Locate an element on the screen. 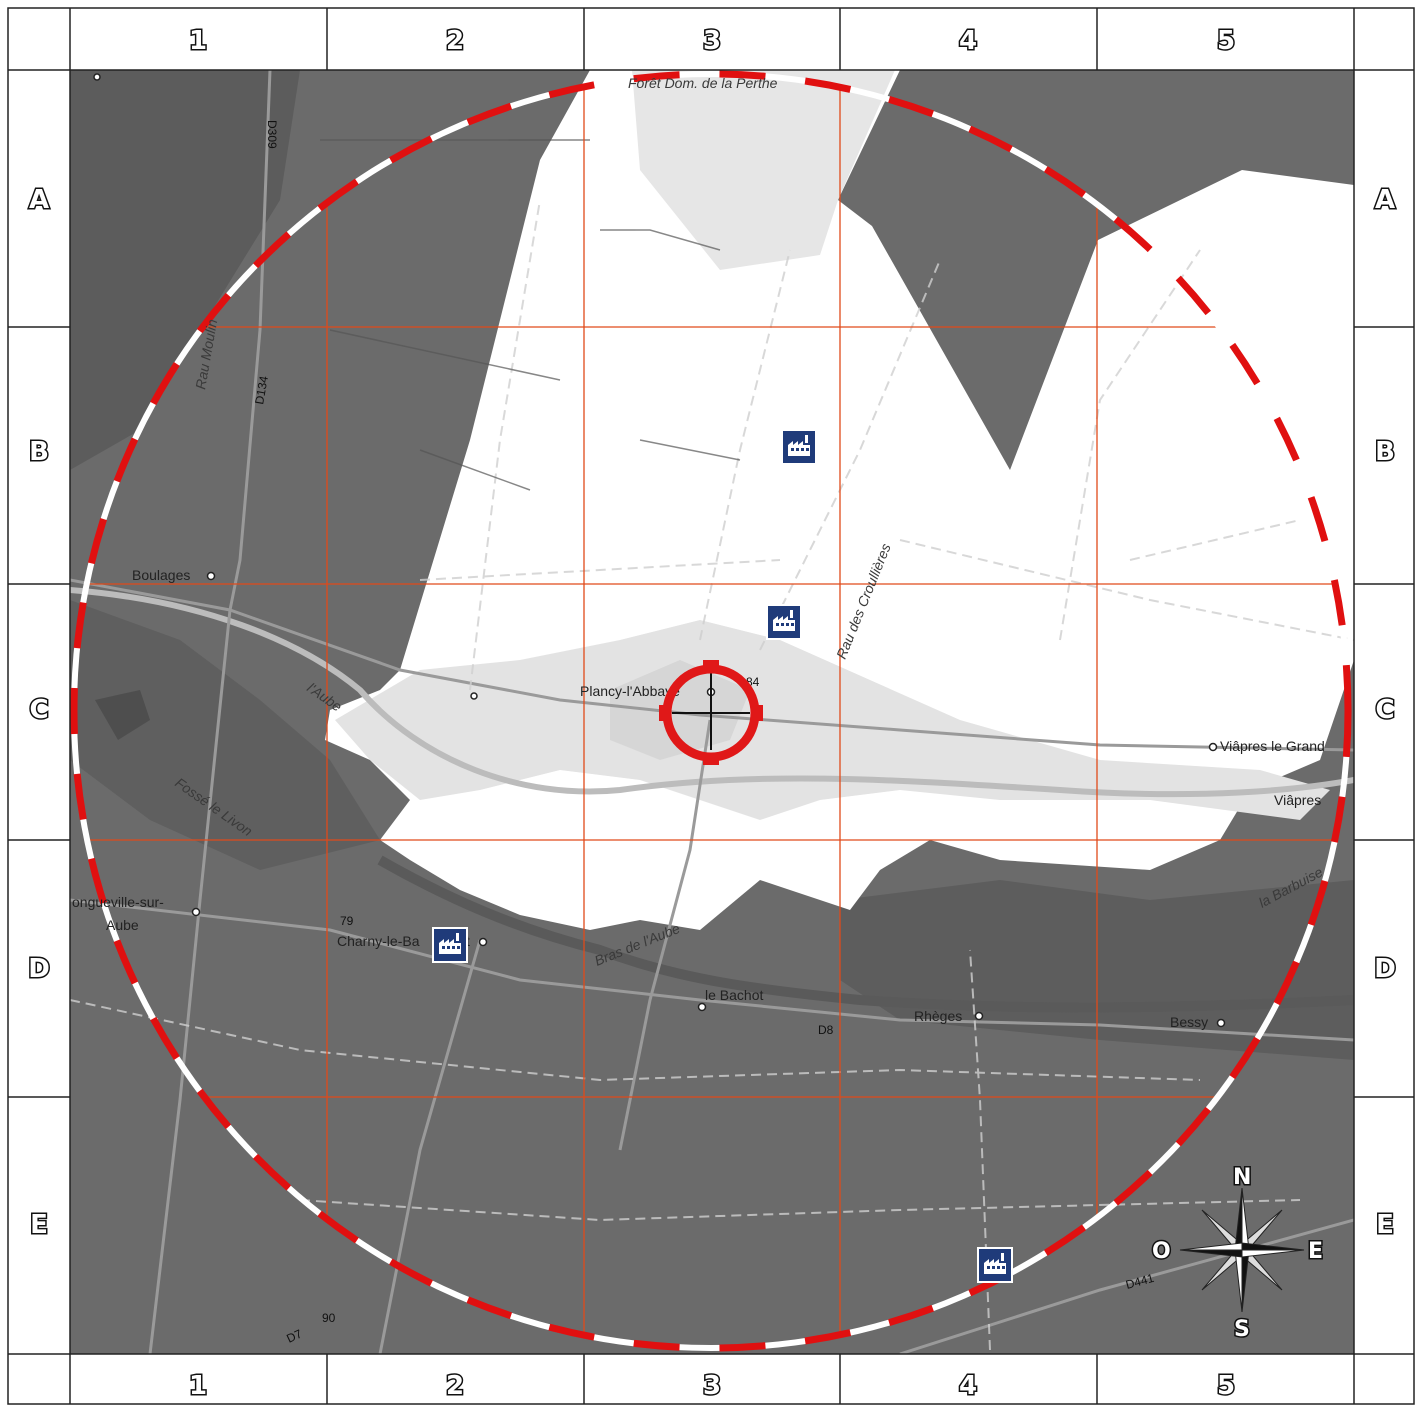  road-79: 79 is located at coordinates (347, 921).